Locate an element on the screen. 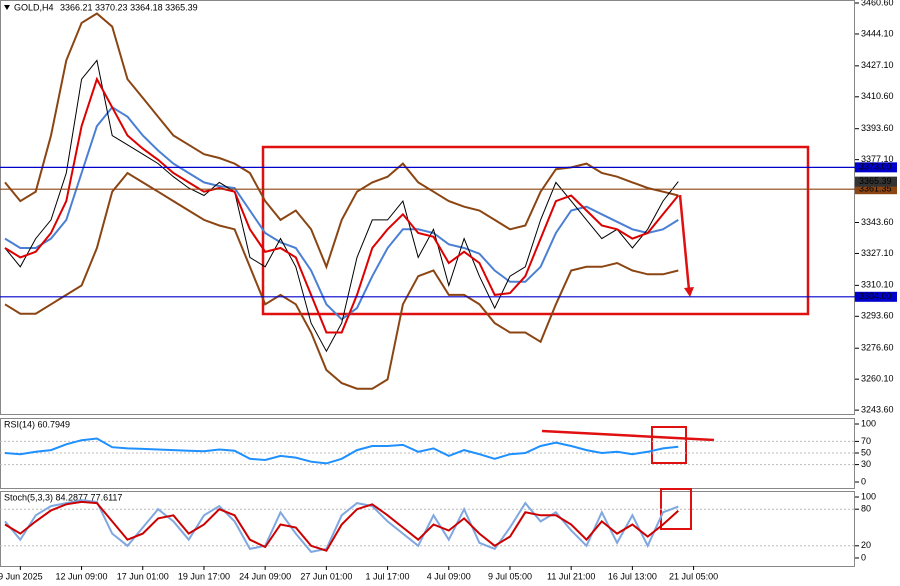 The width and height of the screenshot is (900, 586). stoch-title: Stoch(5,3,3) 84.2877 77.6117 is located at coordinates (63, 497).